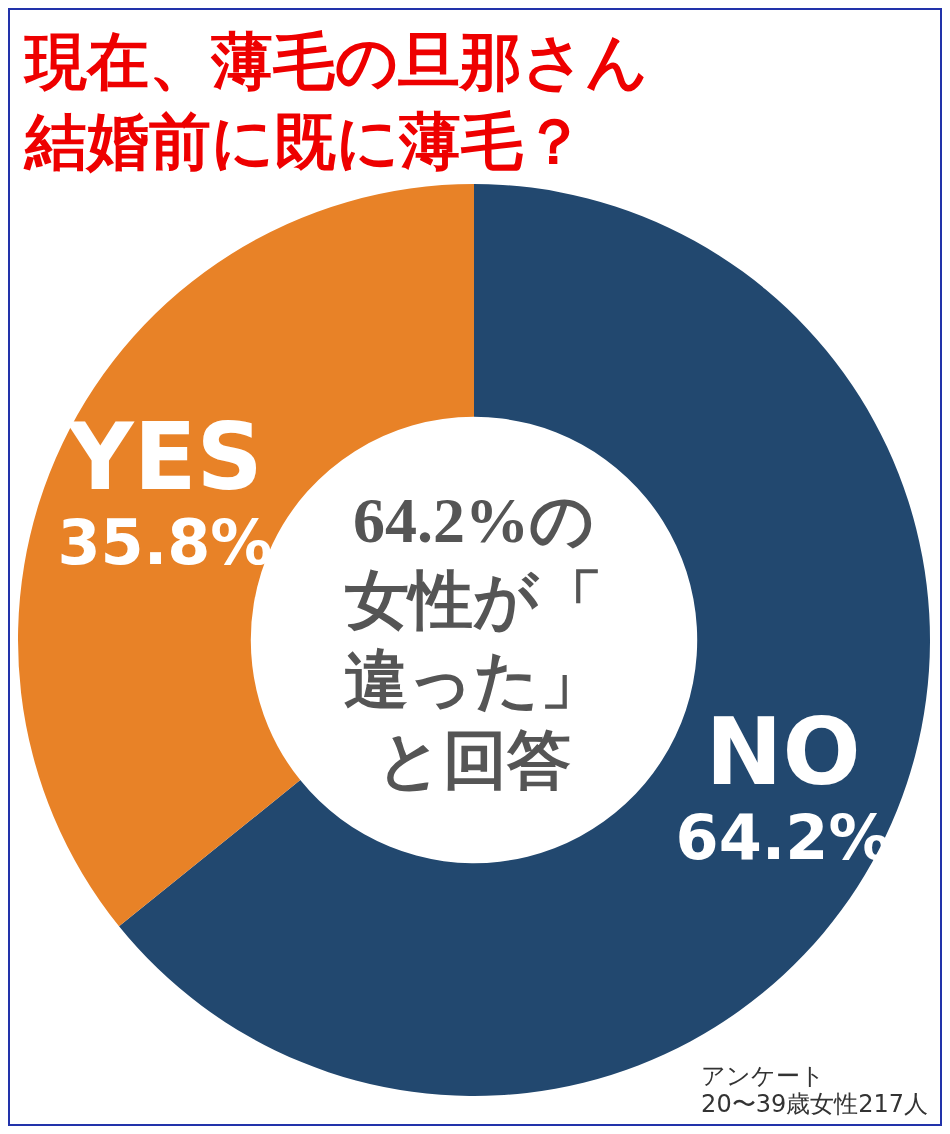 Image resolution: width=950 pixels, height=1134 pixels. I want to click on chart-title: 現在、薄毛の旦那さん結婚前に既に薄毛？, so click(335, 101).